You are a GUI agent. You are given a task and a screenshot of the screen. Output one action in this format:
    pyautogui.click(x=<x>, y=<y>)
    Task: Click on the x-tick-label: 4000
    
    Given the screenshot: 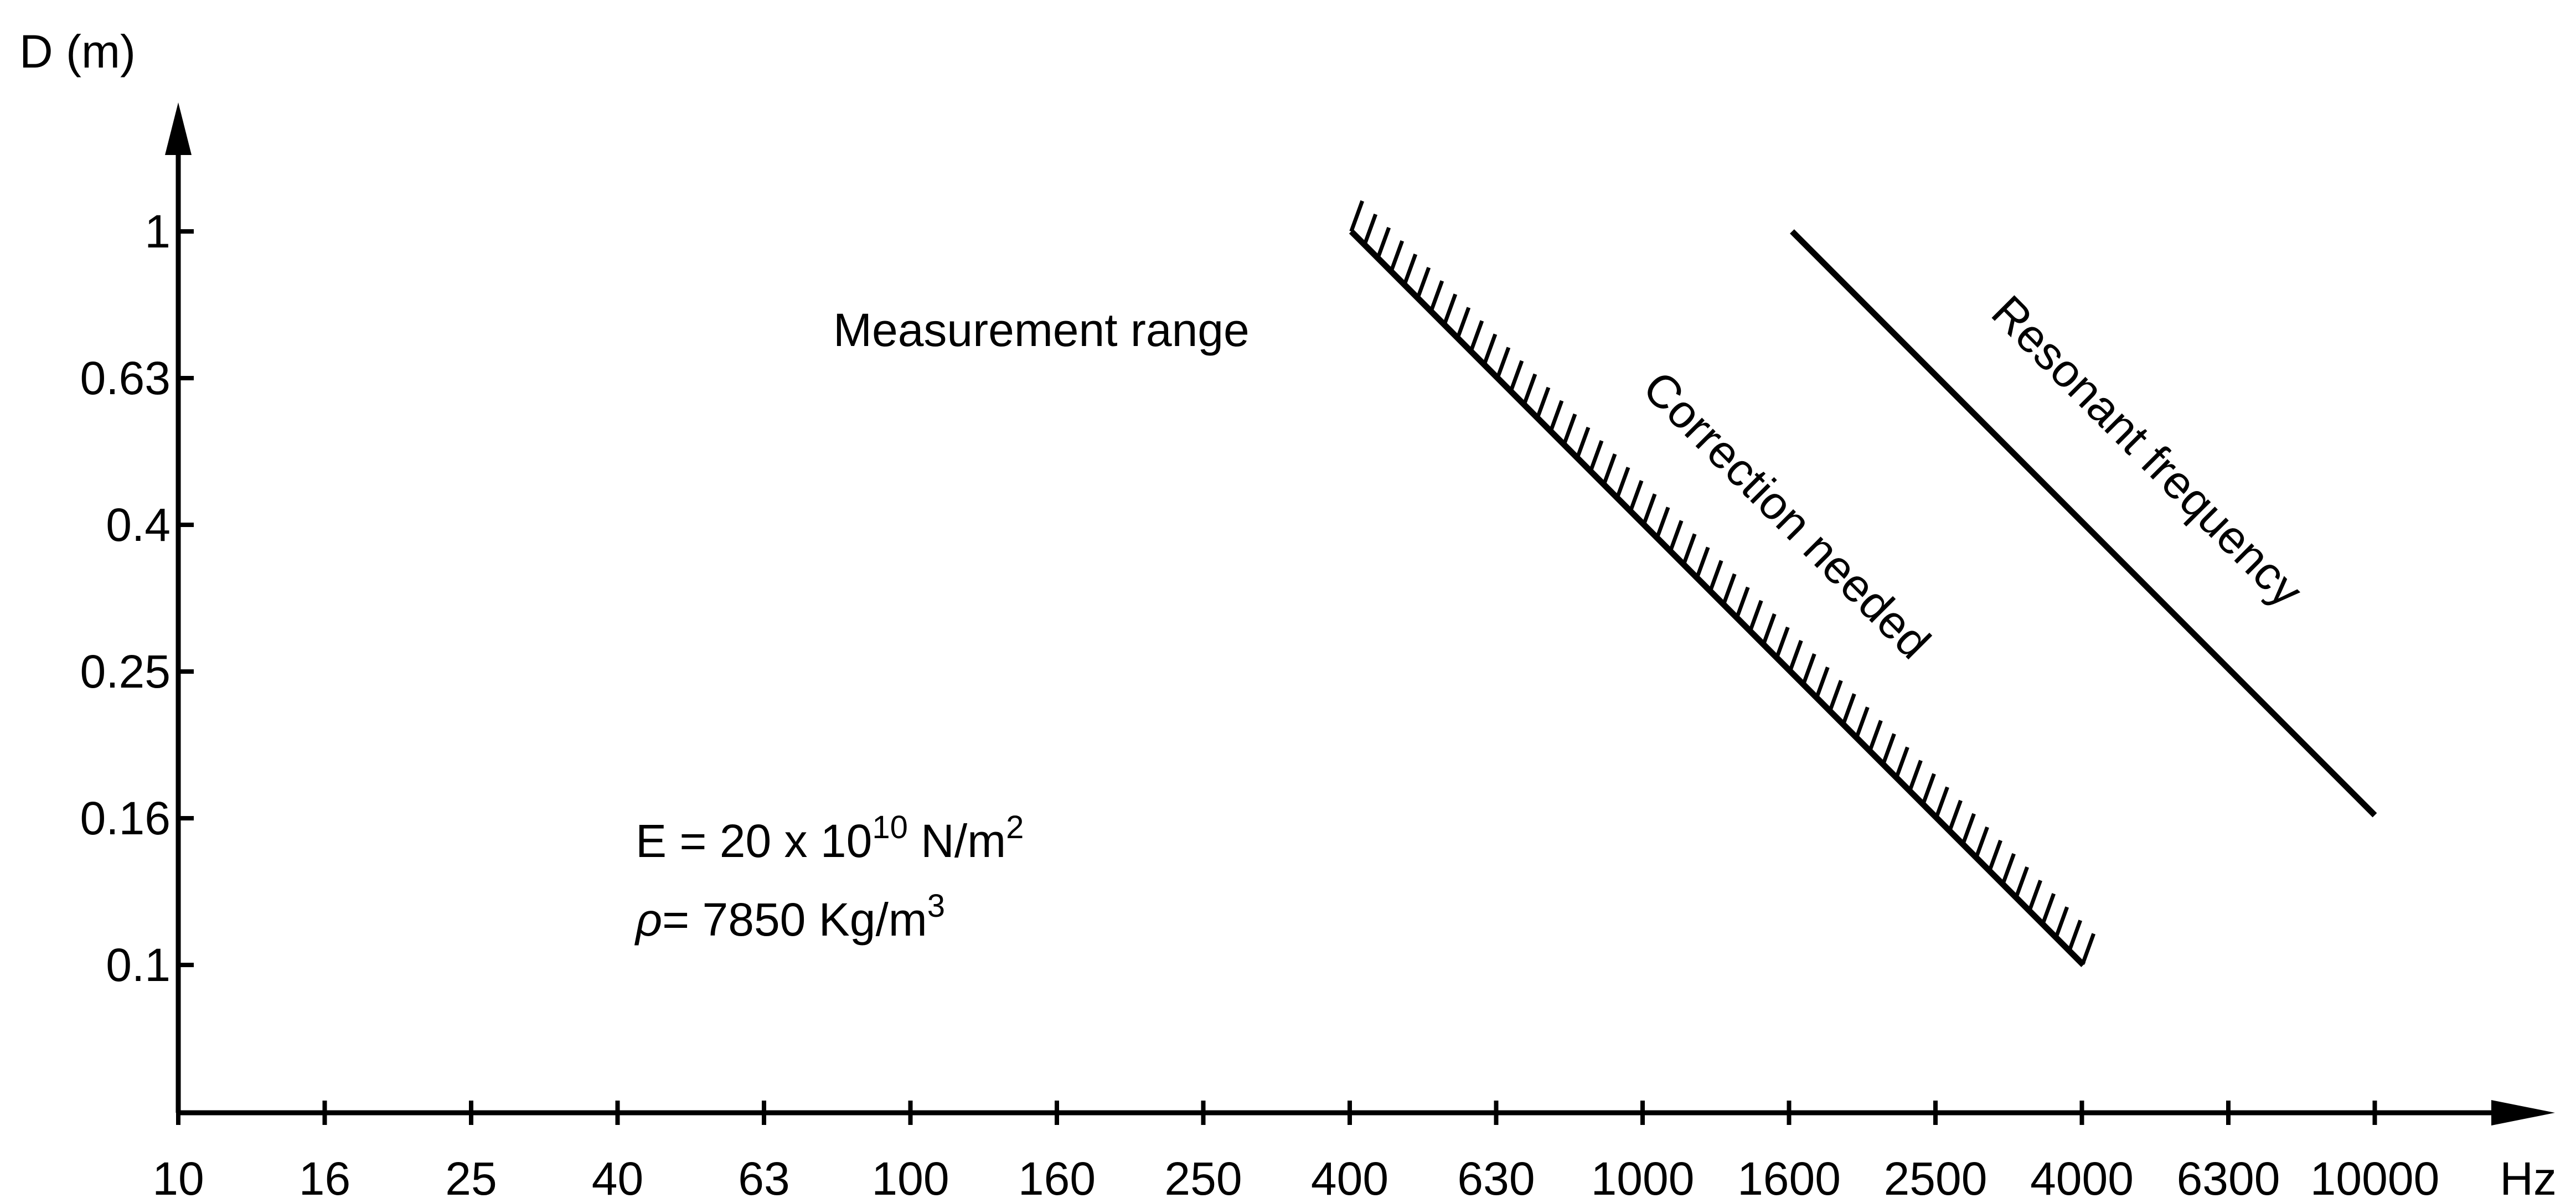 What is the action you would take?
    pyautogui.click(x=2082, y=1178)
    